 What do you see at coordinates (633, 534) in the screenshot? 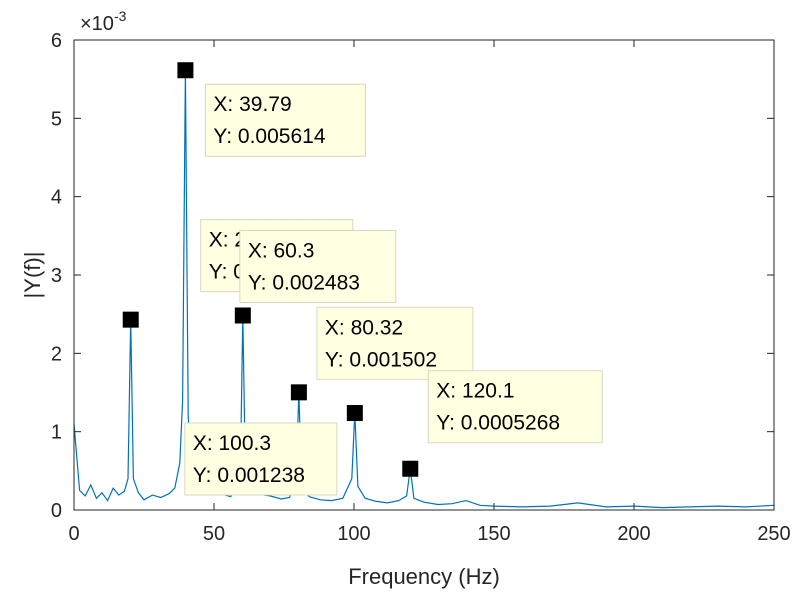
I see `x-tick-label: 200` at bounding box center [633, 534].